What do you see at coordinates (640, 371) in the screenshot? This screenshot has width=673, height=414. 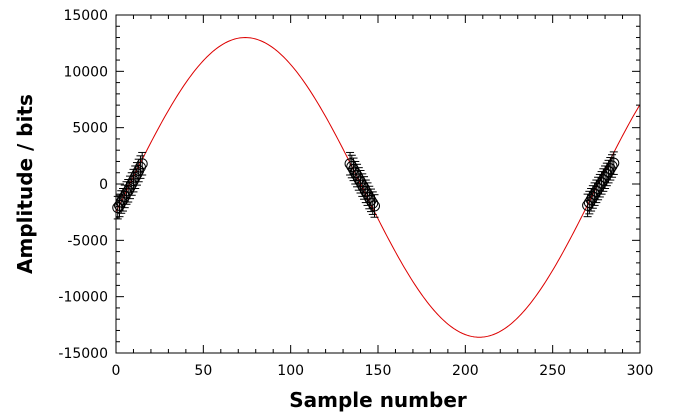 I see `x-tick-label: 300` at bounding box center [640, 371].